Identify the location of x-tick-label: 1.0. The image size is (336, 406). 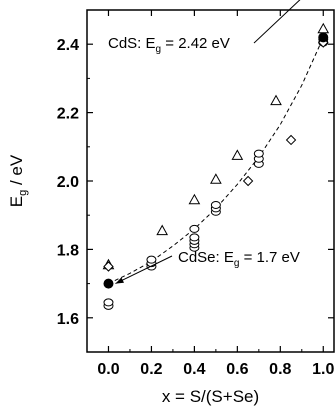
(323, 369).